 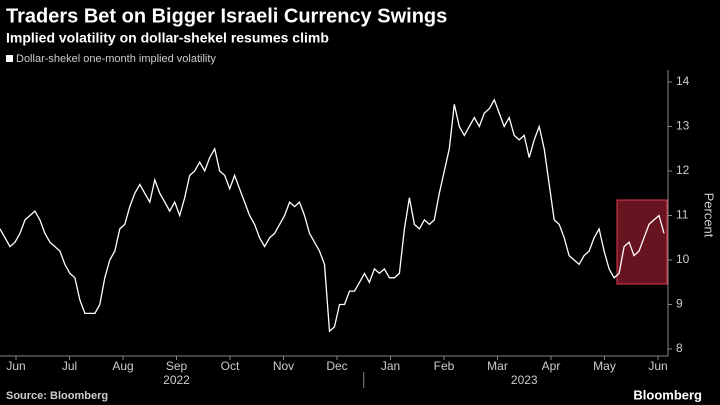 I want to click on x-tick-label: Feb, so click(x=444, y=366).